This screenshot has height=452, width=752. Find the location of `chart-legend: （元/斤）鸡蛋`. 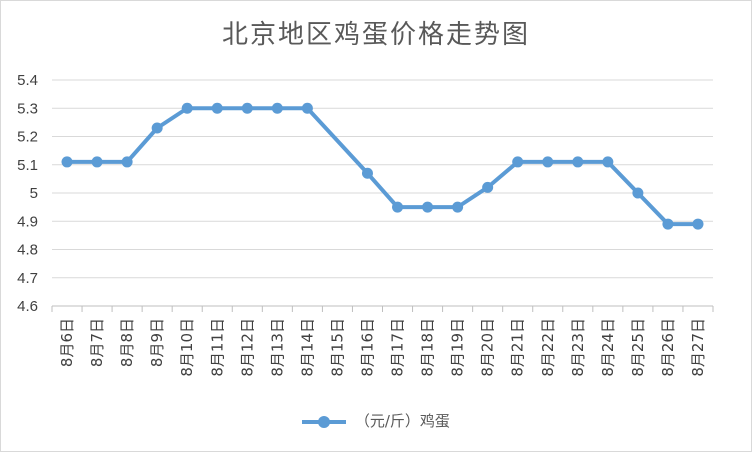

chart-legend: （元/斤）鸡蛋 is located at coordinates (376, 420).